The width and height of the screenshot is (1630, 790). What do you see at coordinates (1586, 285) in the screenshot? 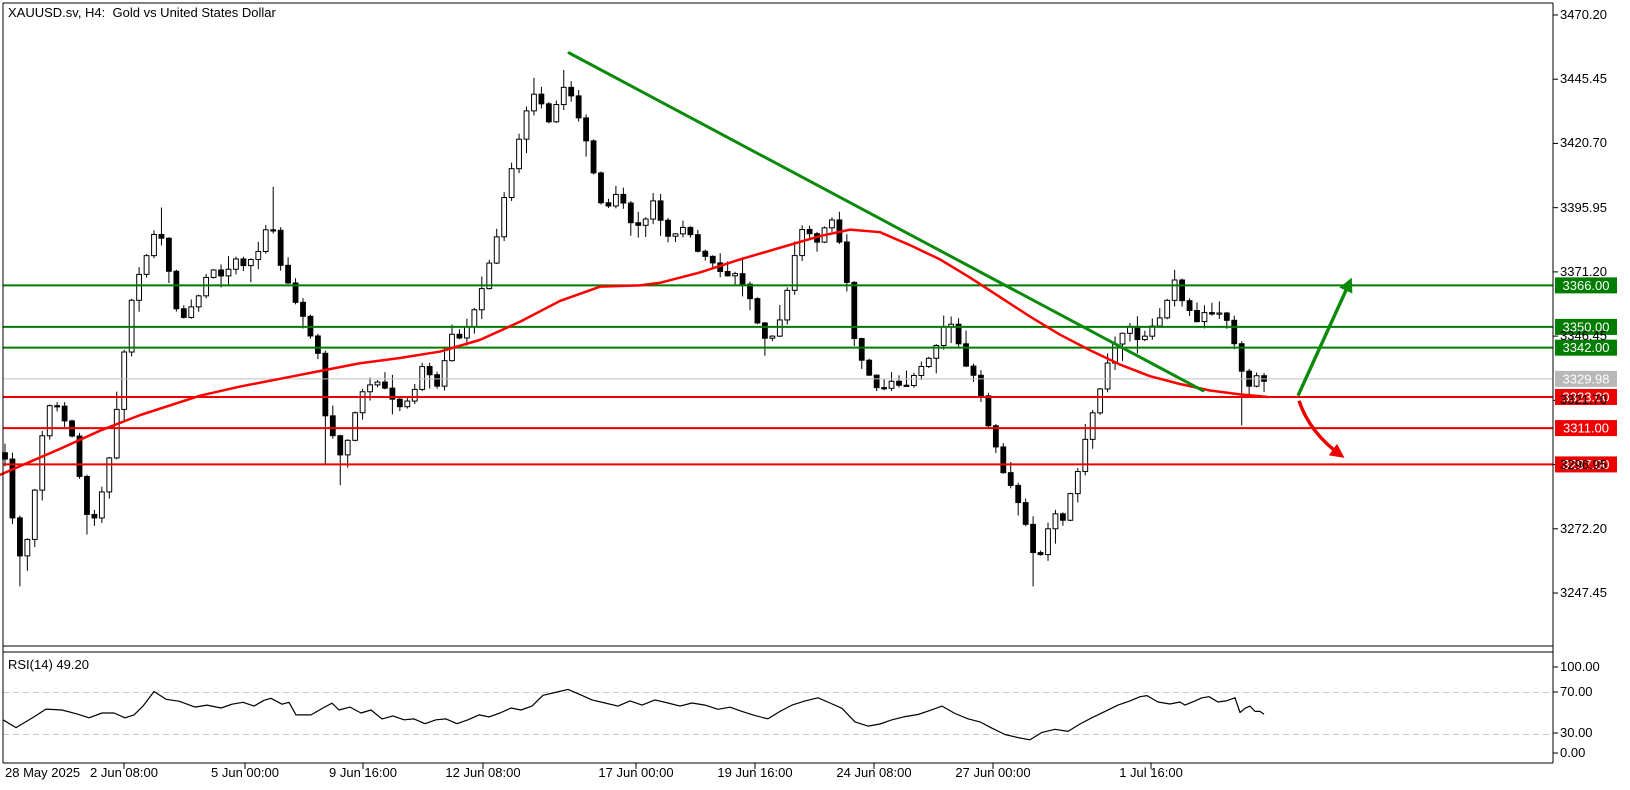
I see `svg-text: 3366.00` at bounding box center [1586, 285].